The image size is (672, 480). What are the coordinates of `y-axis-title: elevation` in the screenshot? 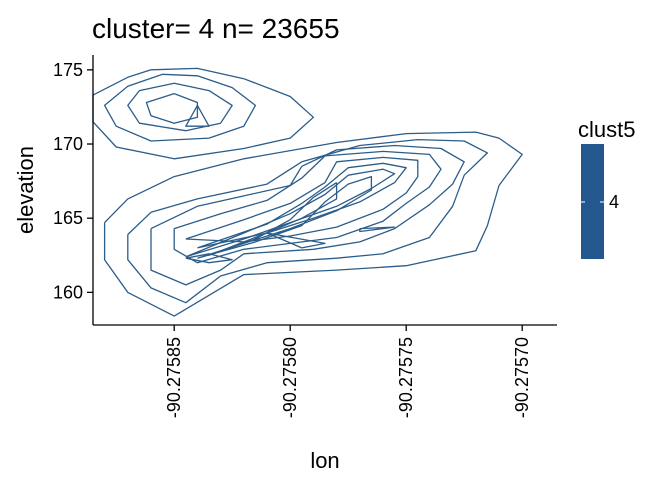 It's located at (25, 190).